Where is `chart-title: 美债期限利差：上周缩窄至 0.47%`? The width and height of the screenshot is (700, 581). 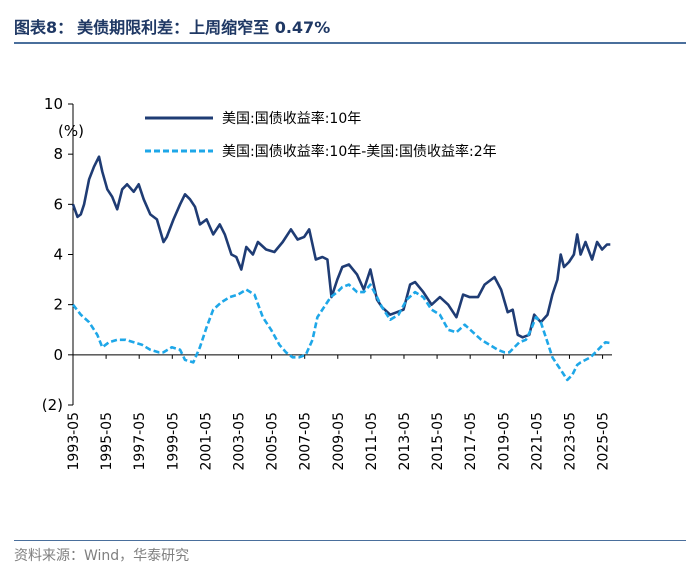
chart-title: 美债期限利差：上周缩窄至 0.47% is located at coordinates (204, 27).